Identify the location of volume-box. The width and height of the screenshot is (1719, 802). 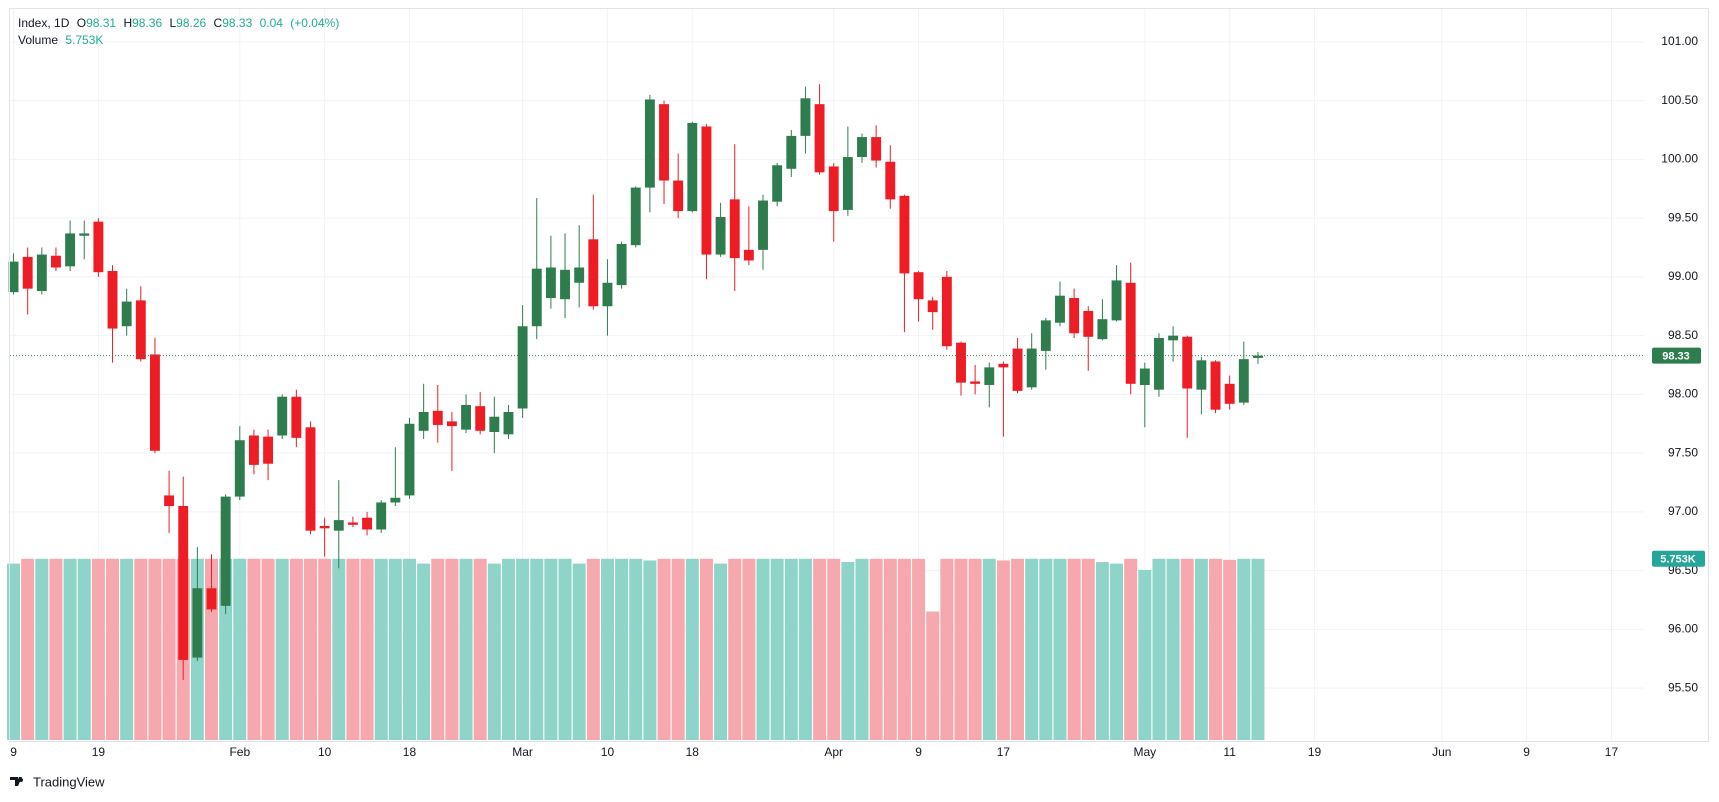
(1678, 558).